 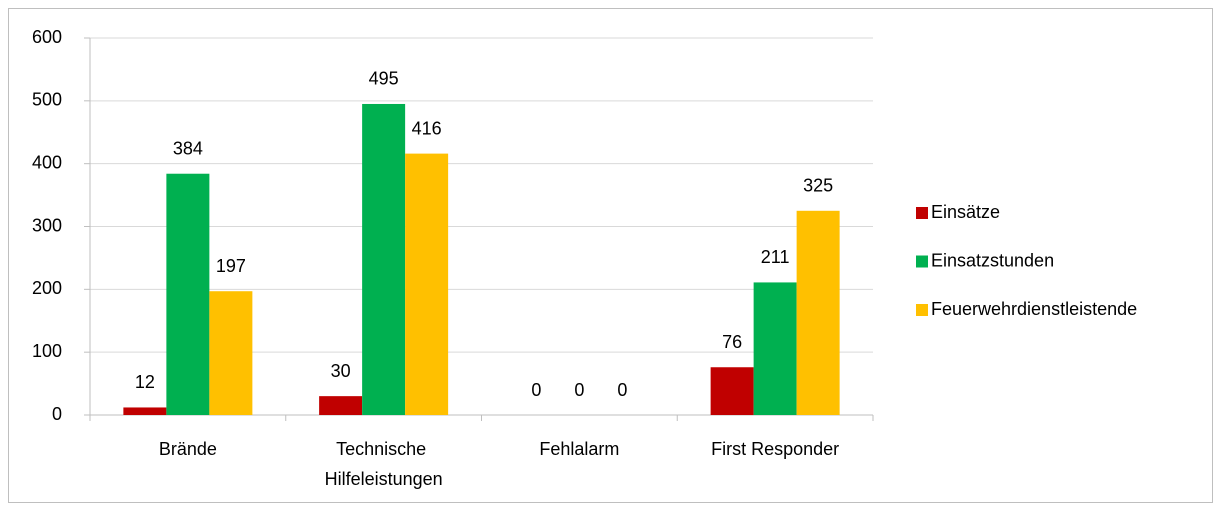 What do you see at coordinates (145, 382) in the screenshot?
I see `data-label: 12` at bounding box center [145, 382].